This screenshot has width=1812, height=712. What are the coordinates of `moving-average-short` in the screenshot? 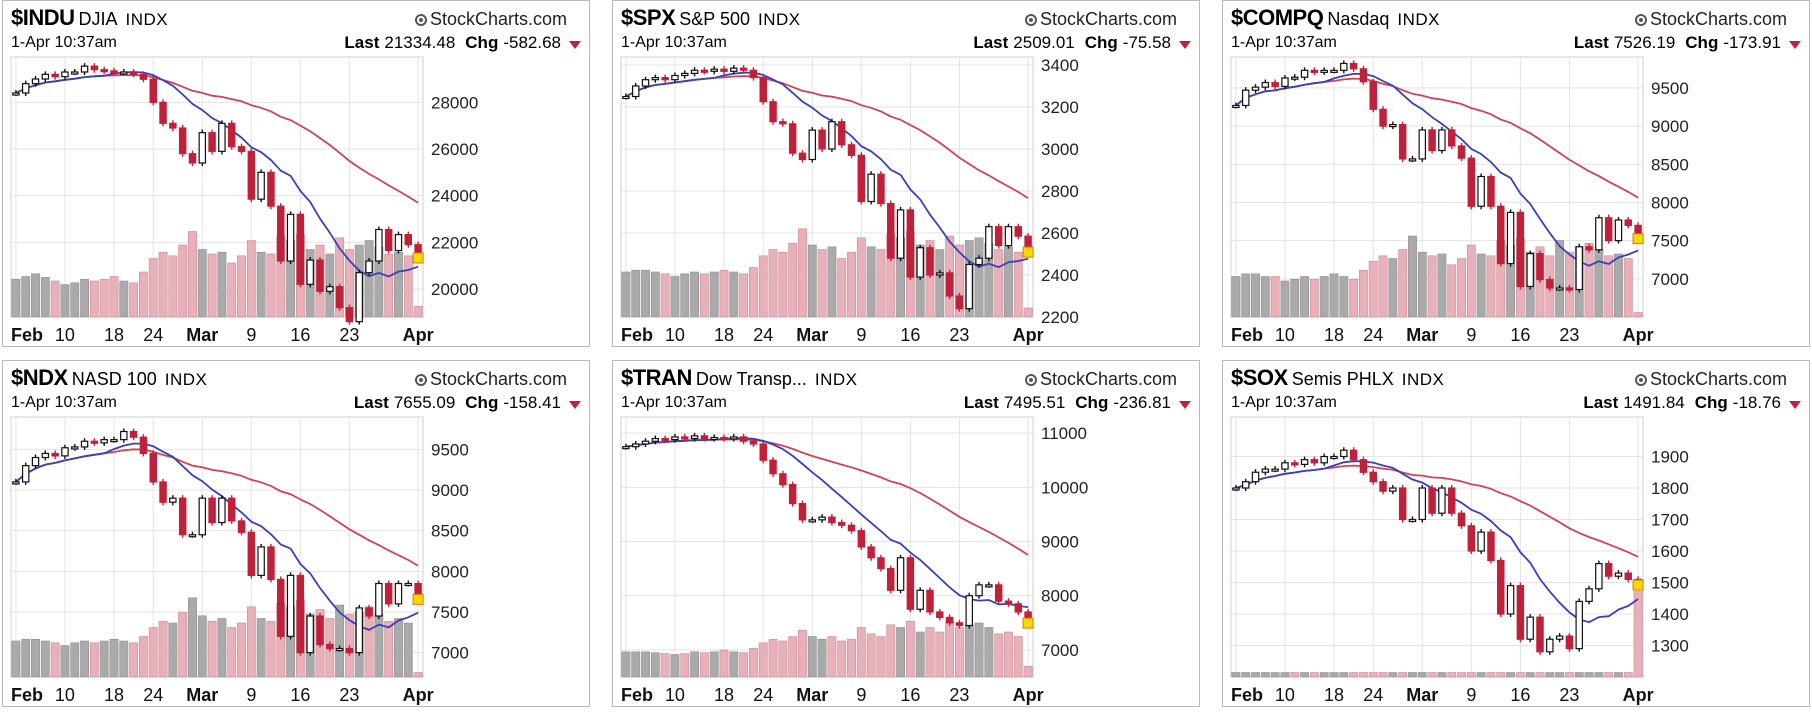 It's located at (1437, 170).